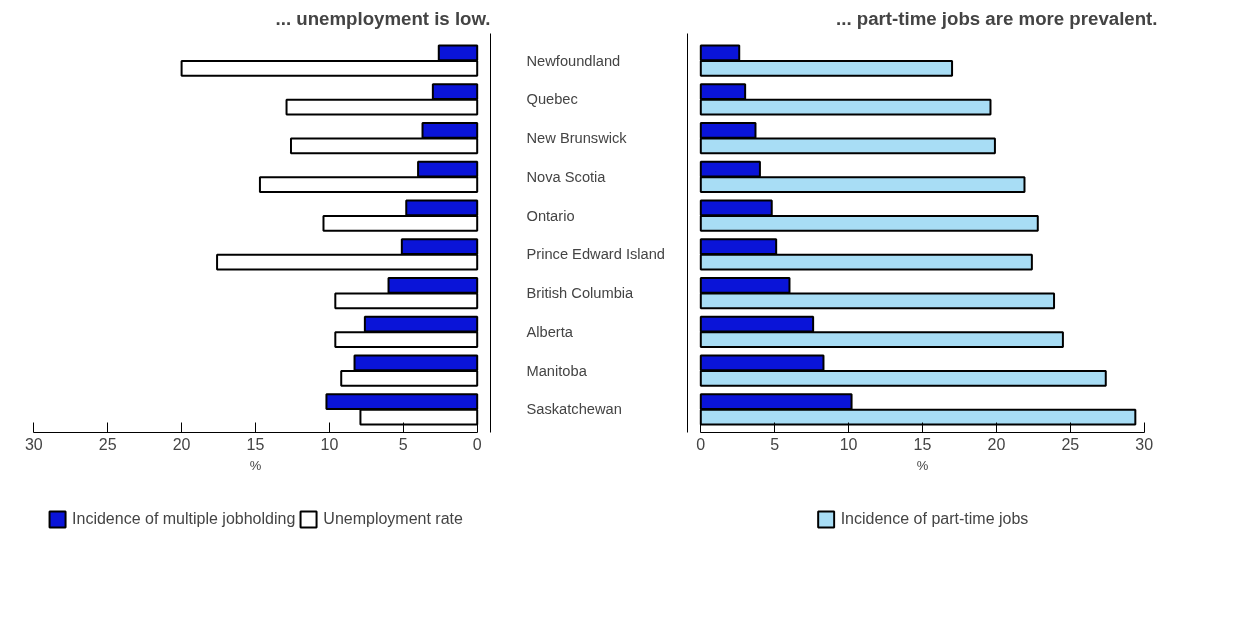  Describe the element at coordinates (595, 254) in the screenshot. I see `y-tick-label: Prince Edward Island` at that location.